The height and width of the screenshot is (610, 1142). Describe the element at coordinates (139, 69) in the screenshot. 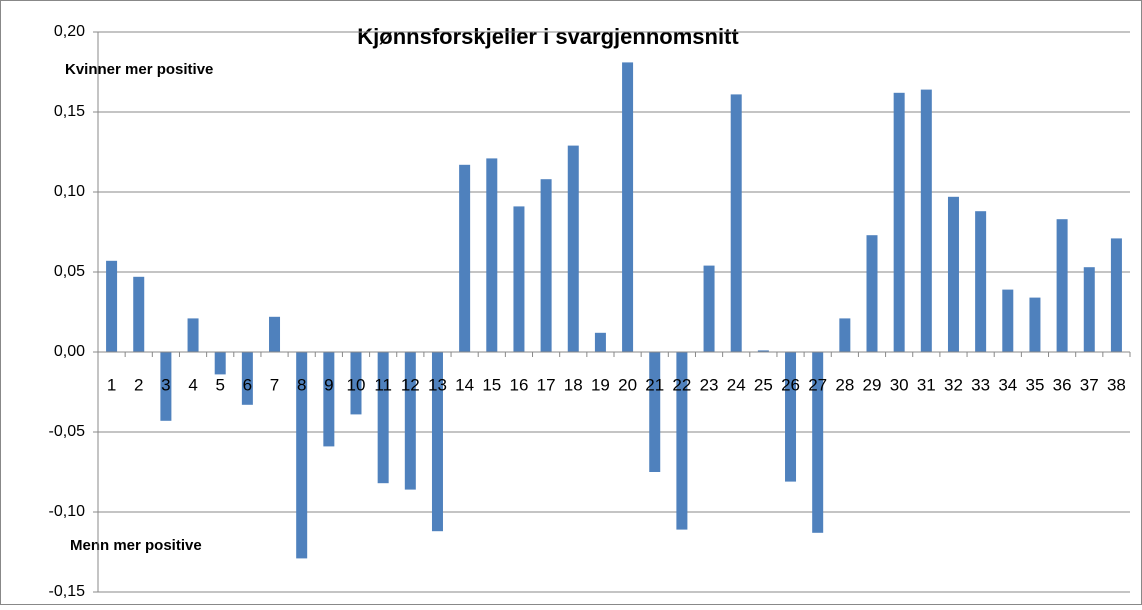

I see `annotation: Kvinner mer positive` at that location.